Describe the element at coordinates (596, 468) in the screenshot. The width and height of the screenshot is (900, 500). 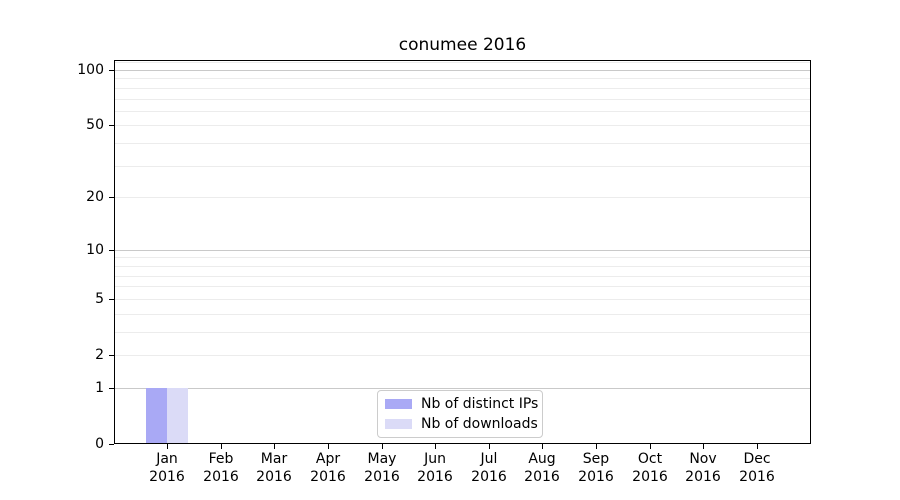
I see `x-tick-label: Sep 2016` at that location.